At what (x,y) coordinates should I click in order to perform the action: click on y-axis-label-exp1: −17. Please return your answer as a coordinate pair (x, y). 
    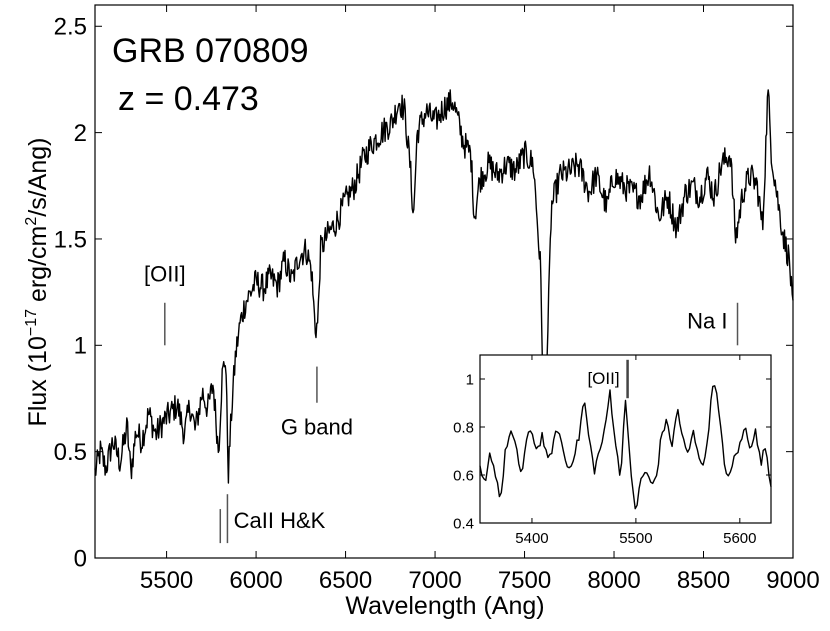
    Looking at the image, I should click on (31, 322).